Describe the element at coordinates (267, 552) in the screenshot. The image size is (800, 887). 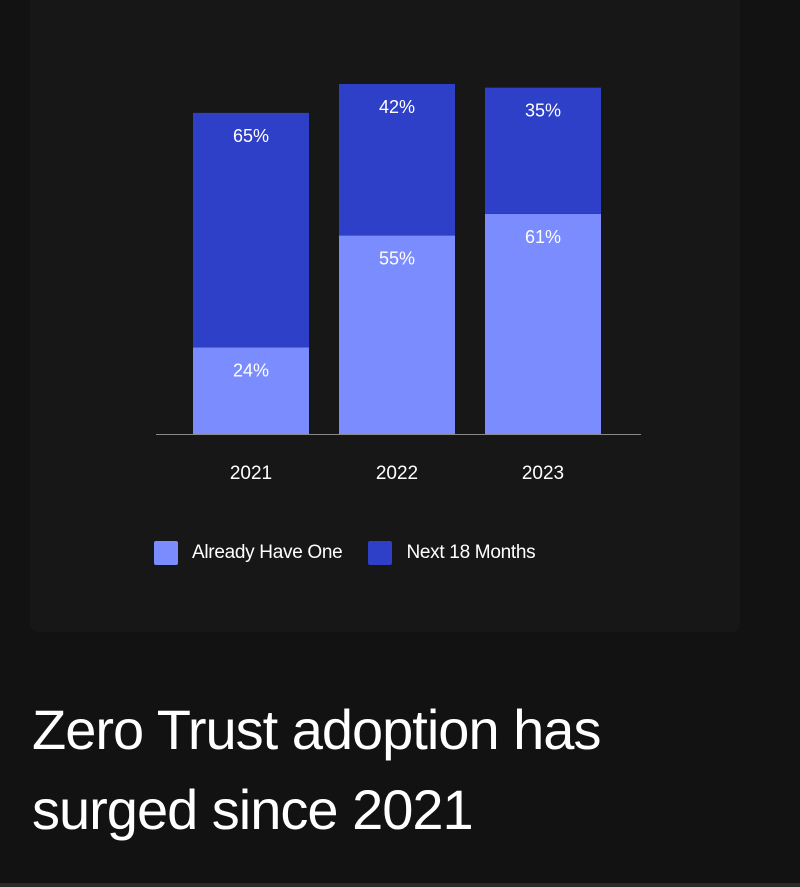
I see `legend-label-already-have-one: Already Have One` at that location.